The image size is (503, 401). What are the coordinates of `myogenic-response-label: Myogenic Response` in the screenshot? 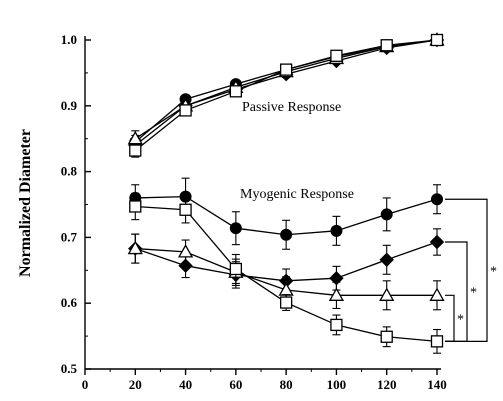 It's located at (297, 194).